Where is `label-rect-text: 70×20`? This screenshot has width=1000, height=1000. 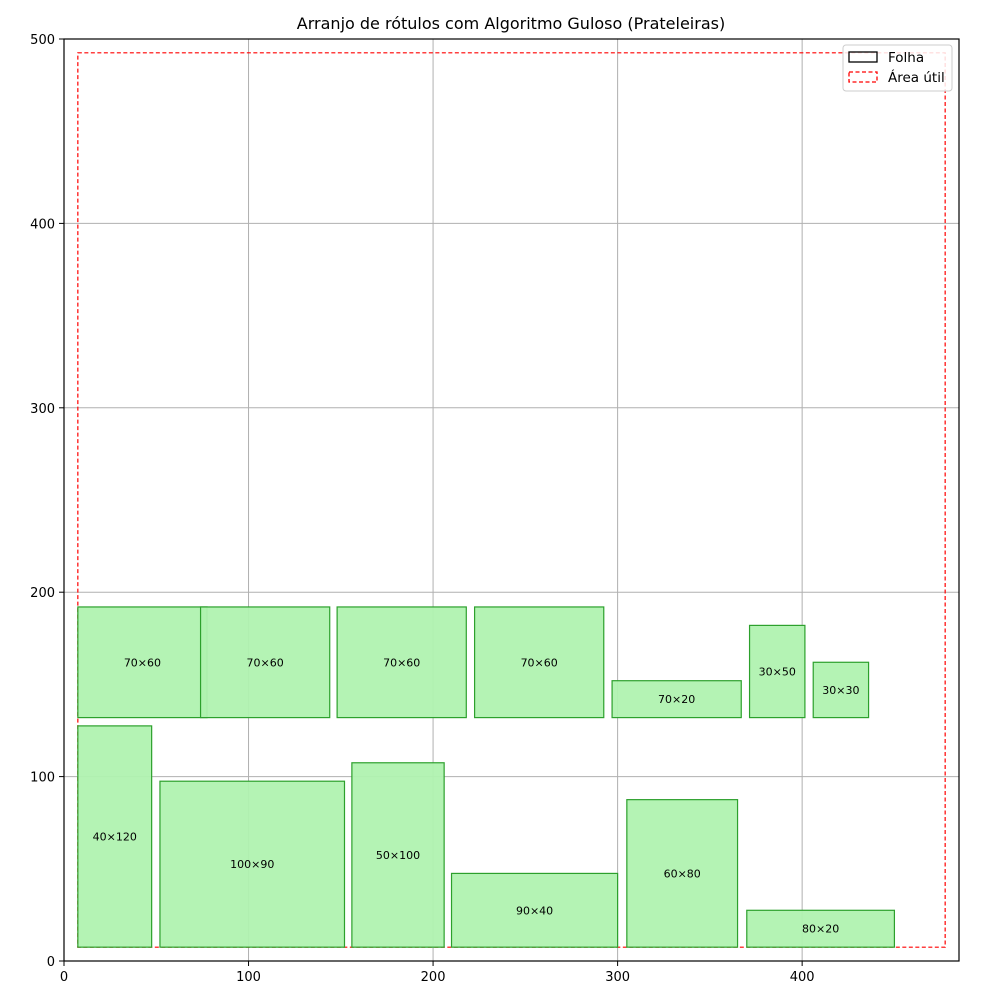
label-rect-text: 70×20 is located at coordinates (676, 699).